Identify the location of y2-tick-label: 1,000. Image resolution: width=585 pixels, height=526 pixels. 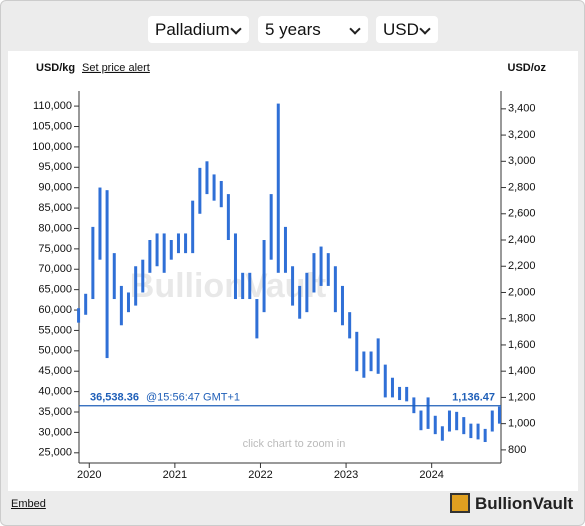
(522, 424).